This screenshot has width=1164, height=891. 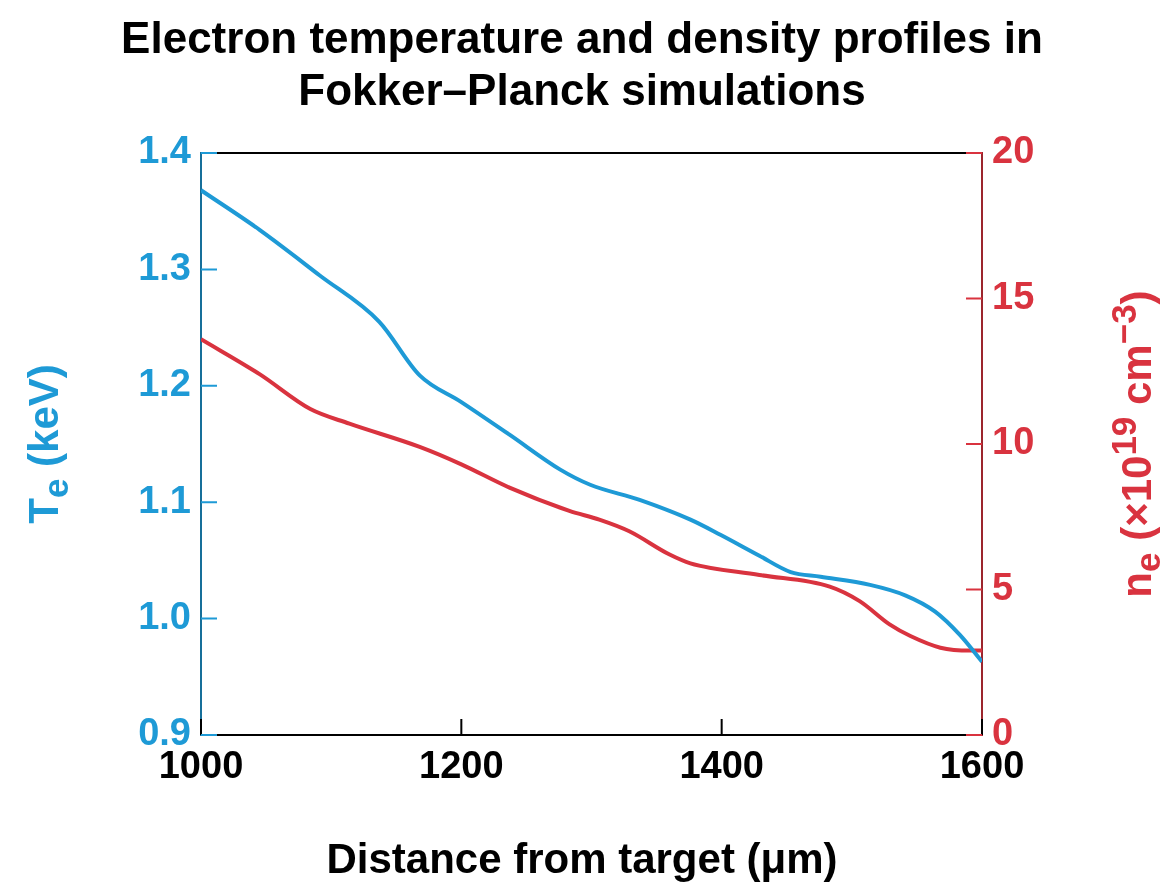 I want to click on y-tick-label: 1.4, so click(x=164, y=150).